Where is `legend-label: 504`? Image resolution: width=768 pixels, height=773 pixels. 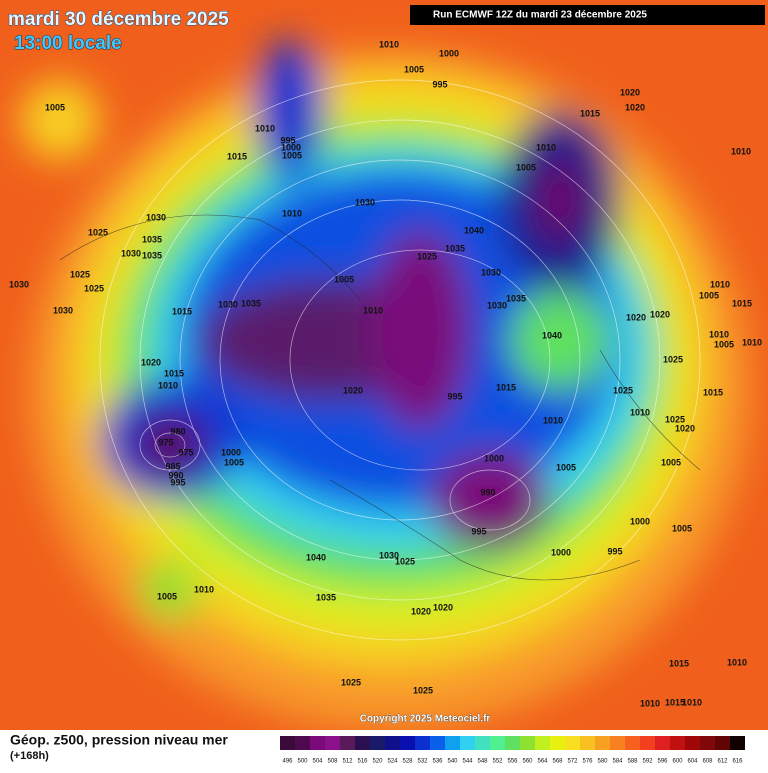 legend-label: 504 is located at coordinates (317, 762).